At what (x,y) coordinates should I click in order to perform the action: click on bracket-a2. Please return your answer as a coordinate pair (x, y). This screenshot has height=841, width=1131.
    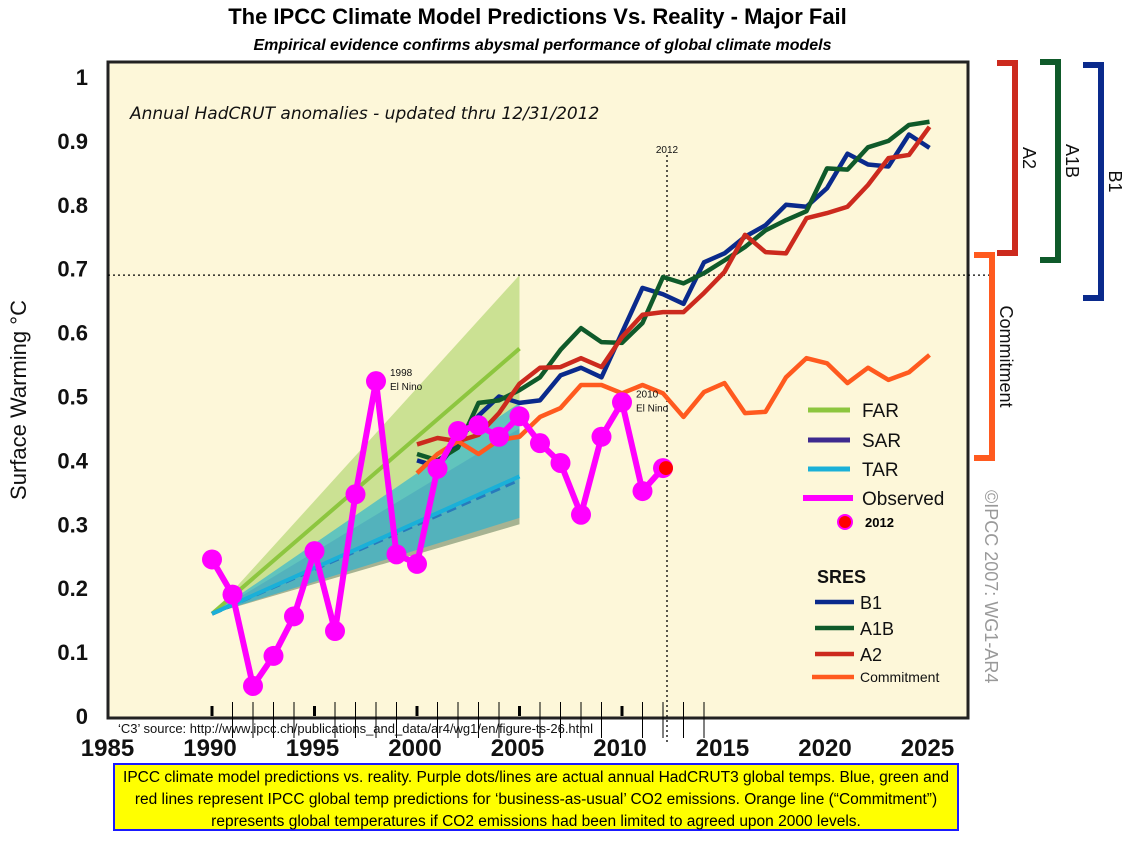
    Looking at the image, I should click on (1007, 158).